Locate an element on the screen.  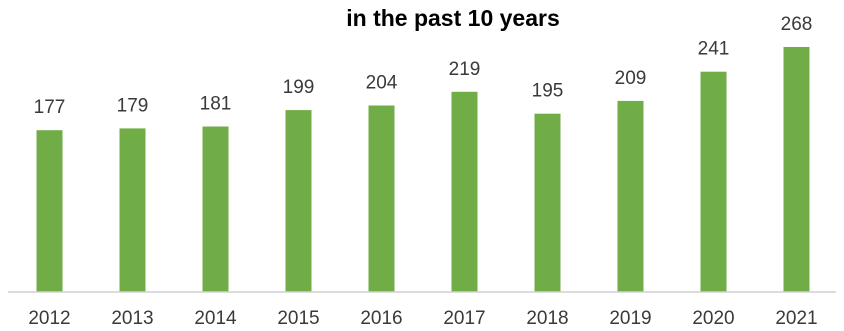
x-tick-label-2020: 2020 is located at coordinates (713, 318).